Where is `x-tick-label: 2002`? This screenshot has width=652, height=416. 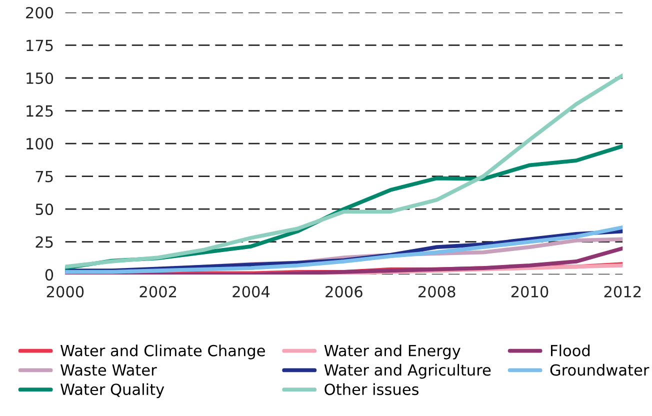
x-tick-label: 2002 is located at coordinates (158, 292).